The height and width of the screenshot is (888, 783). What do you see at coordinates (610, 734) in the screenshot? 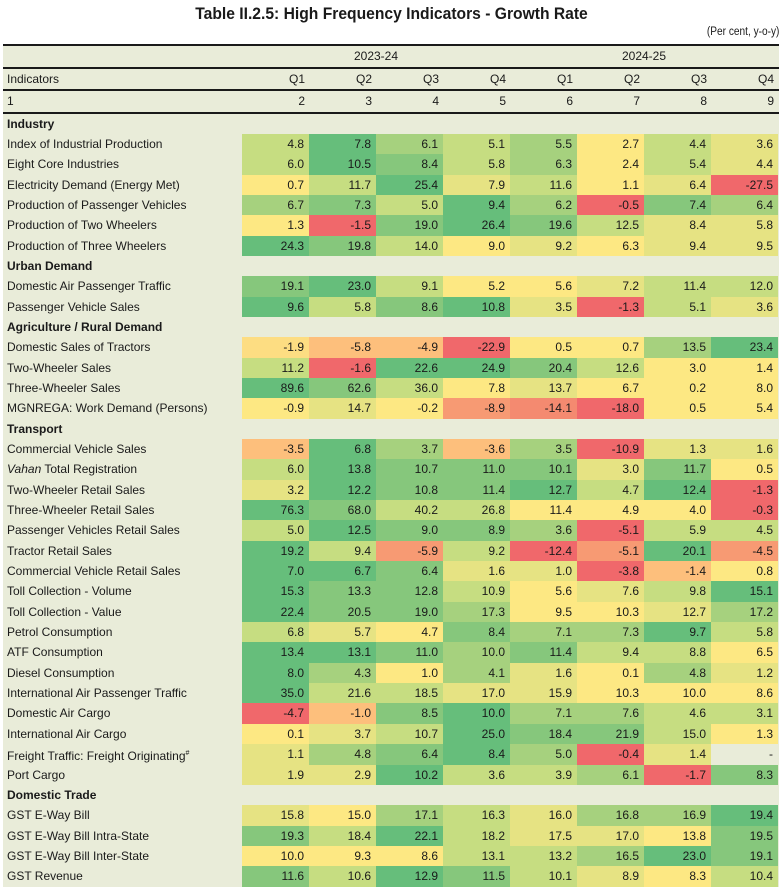
I see `value-cell: 21.9` at bounding box center [610, 734].